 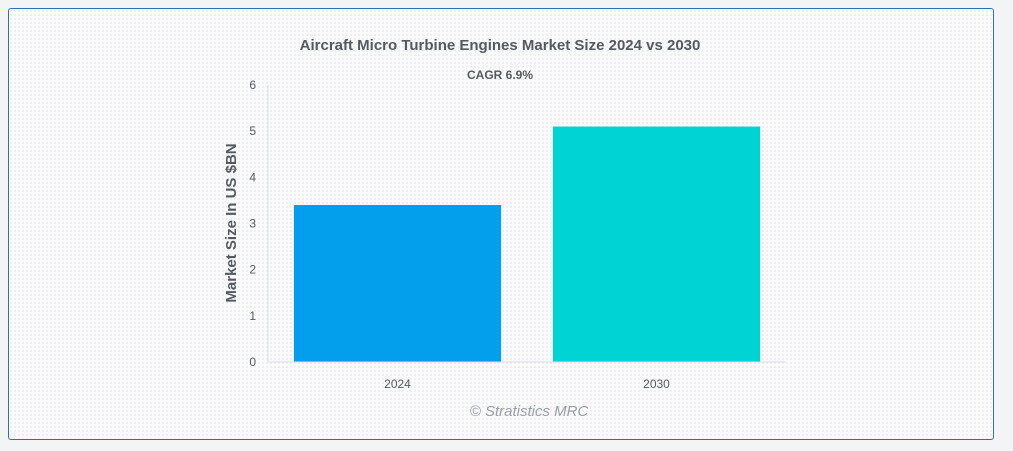 I want to click on y-axis-ticks: 0 1 2 3 4 5 6, so click(x=252, y=223).